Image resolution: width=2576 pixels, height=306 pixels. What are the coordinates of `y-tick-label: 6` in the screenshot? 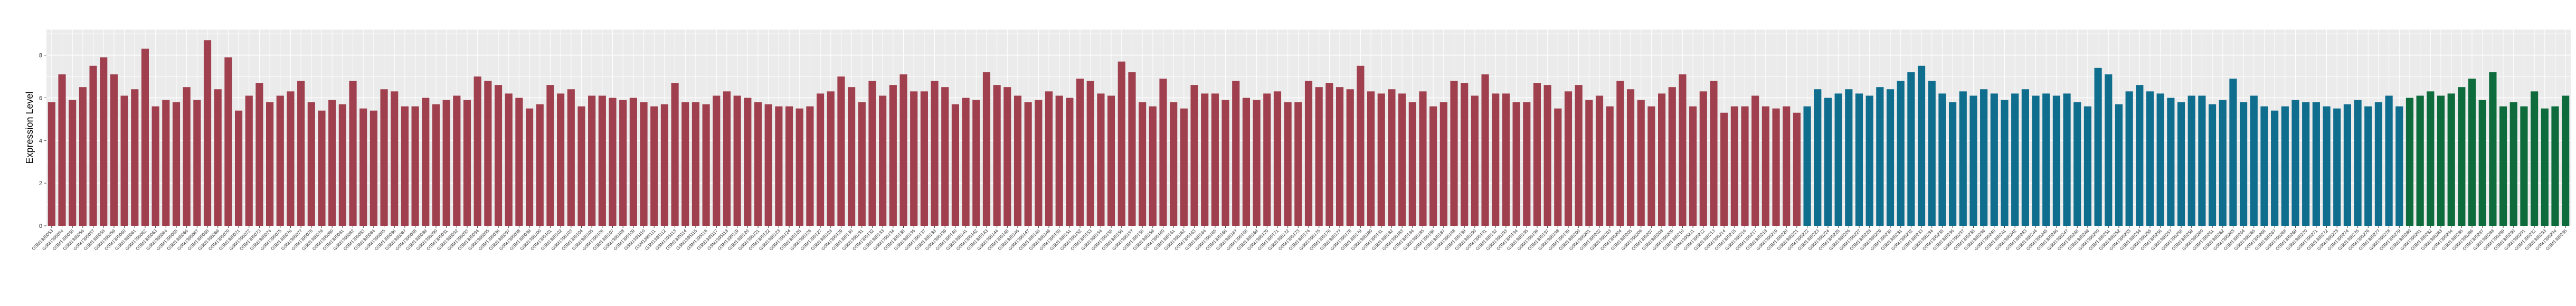 It's located at (40, 98).